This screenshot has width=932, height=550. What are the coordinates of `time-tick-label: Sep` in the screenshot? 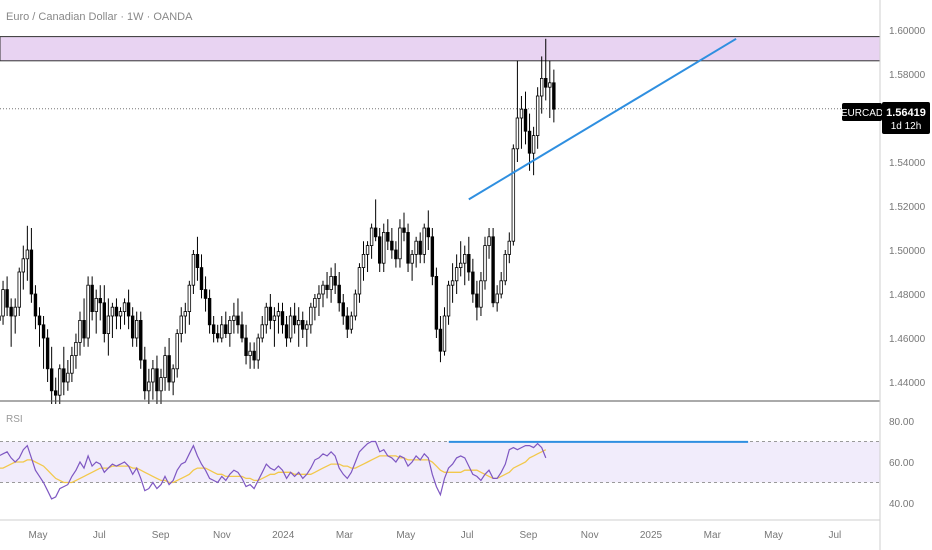 It's located at (529, 535).